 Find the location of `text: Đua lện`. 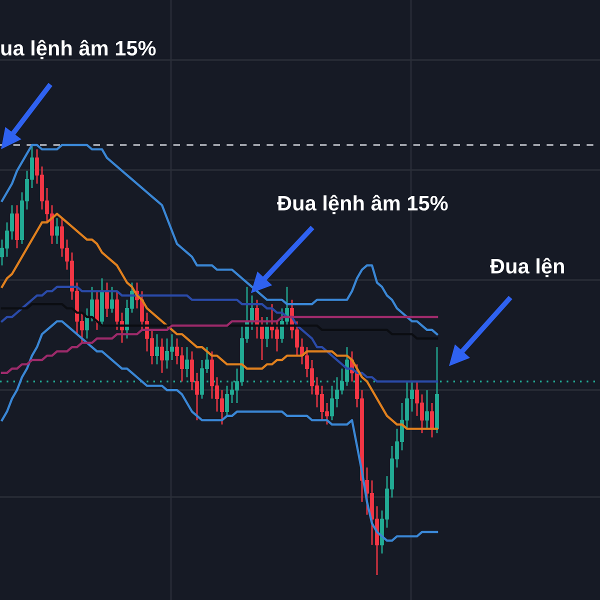

text: Đua lện is located at coordinates (527, 268).